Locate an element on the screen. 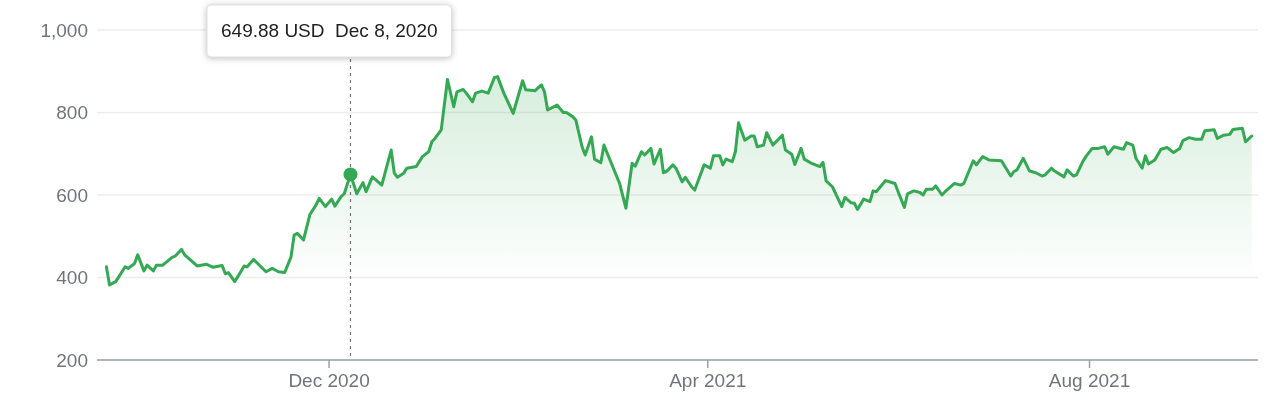 The image size is (1278, 418). x-tick-label: Dec 2020 is located at coordinates (329, 381).